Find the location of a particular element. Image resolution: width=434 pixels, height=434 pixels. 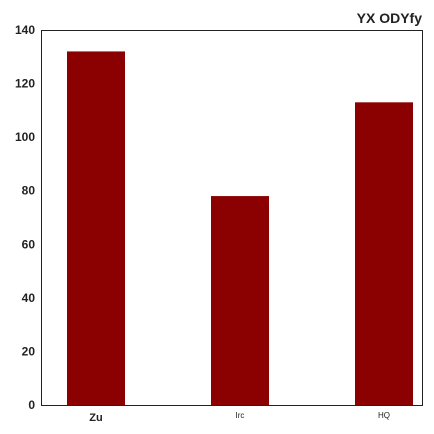

bar-irc is located at coordinates (240, 300).